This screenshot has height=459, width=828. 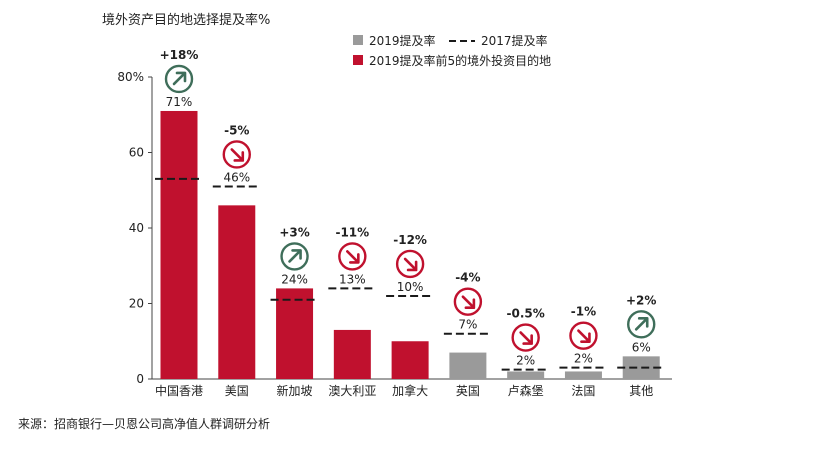 What do you see at coordinates (352, 279) in the screenshot?
I see `value-label-4: 13%` at bounding box center [352, 279].